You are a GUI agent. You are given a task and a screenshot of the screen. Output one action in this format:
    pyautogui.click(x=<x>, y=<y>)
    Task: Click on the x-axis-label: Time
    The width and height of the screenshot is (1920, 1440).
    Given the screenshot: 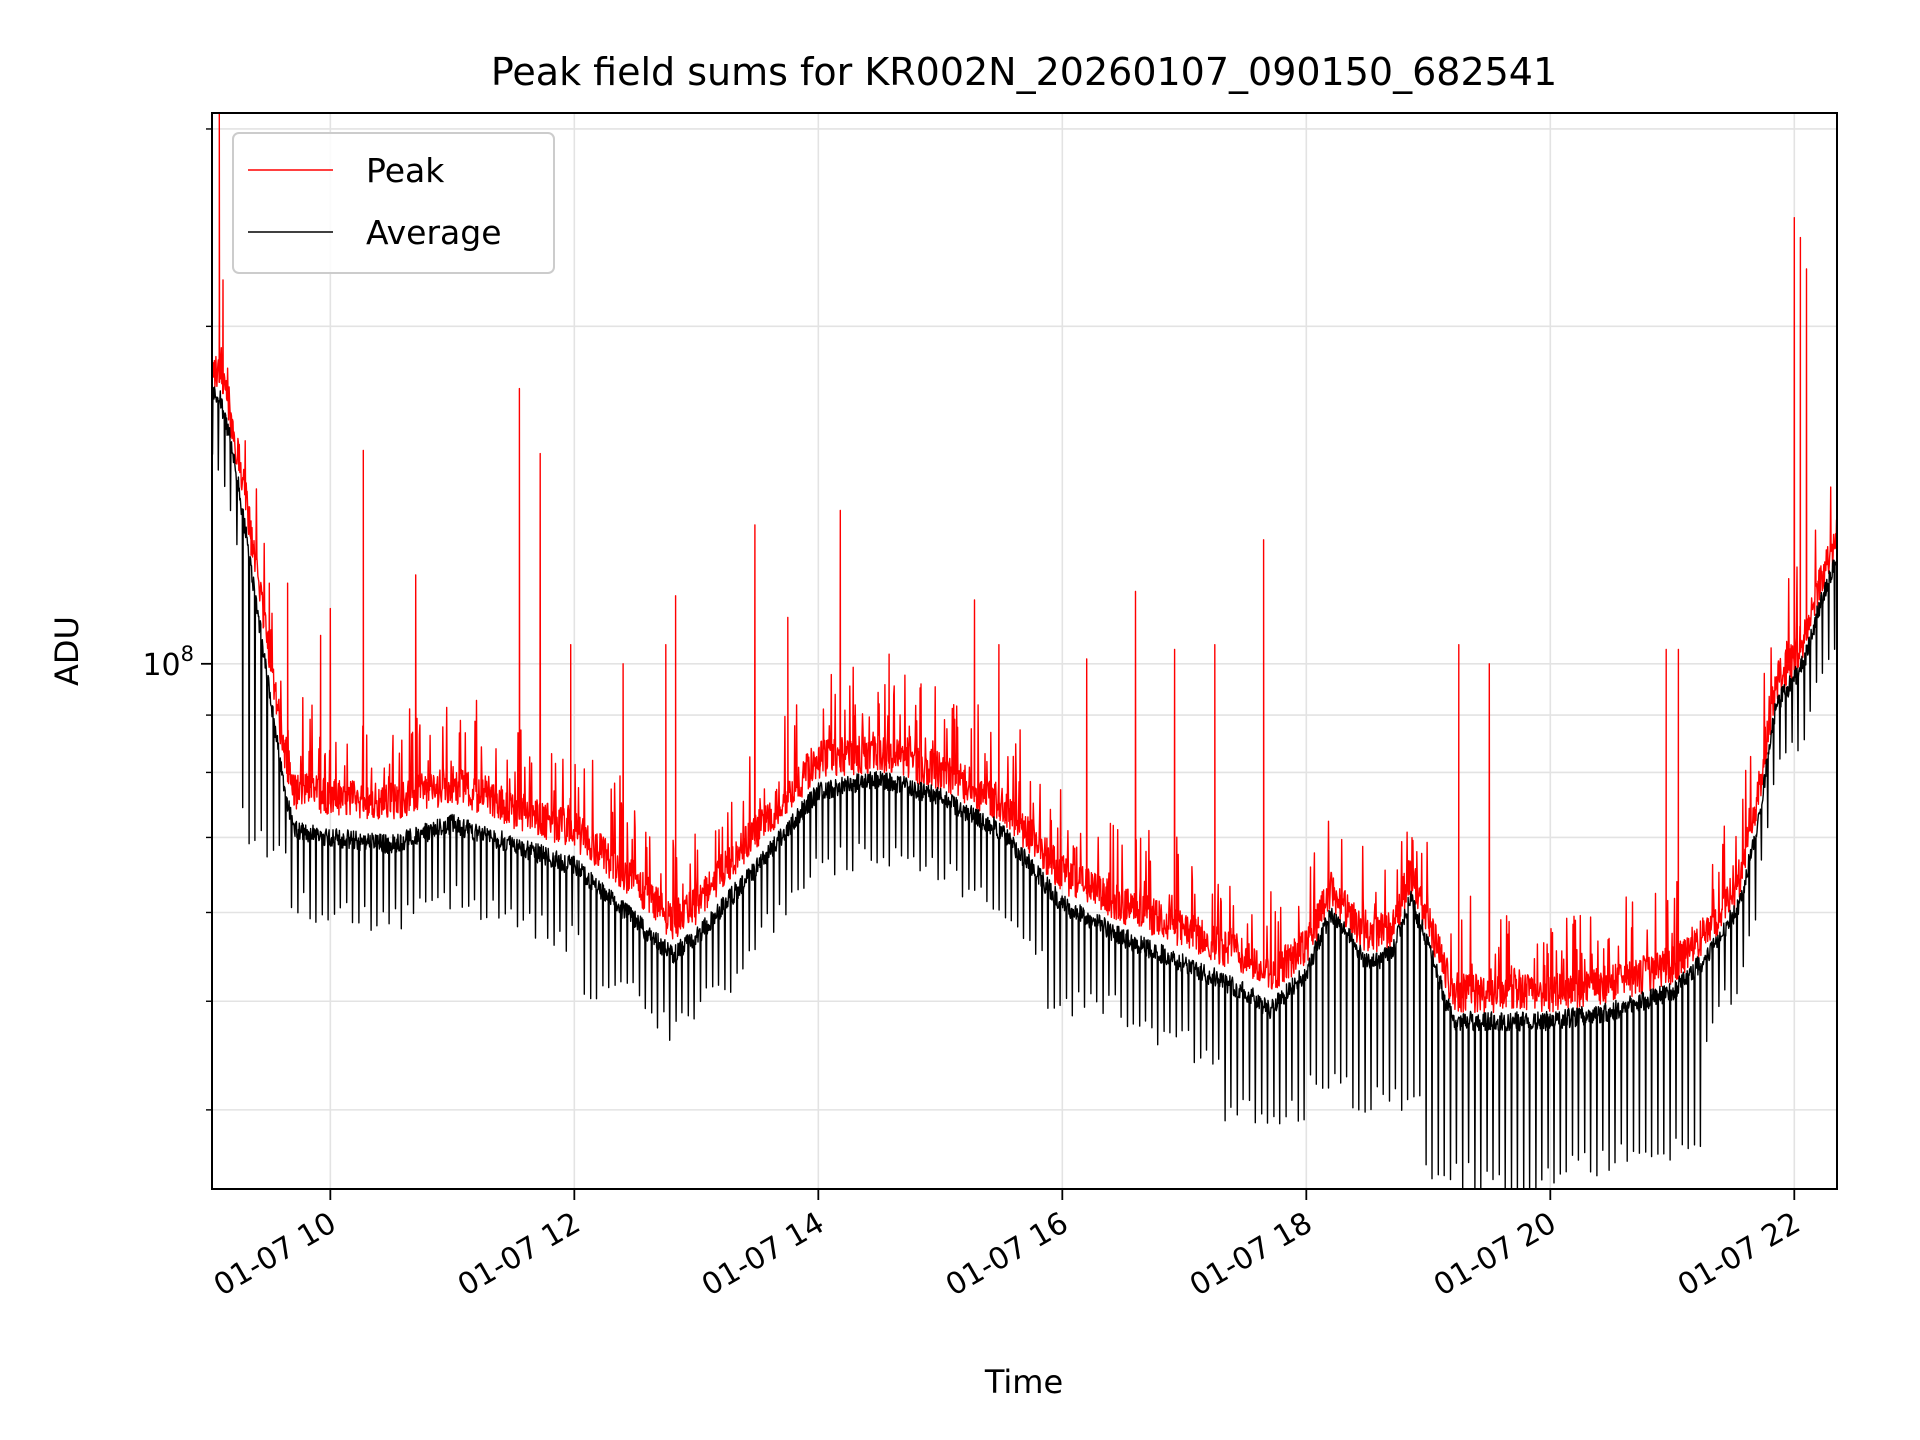 What is the action you would take?
    pyautogui.click(x=1023, y=1382)
    